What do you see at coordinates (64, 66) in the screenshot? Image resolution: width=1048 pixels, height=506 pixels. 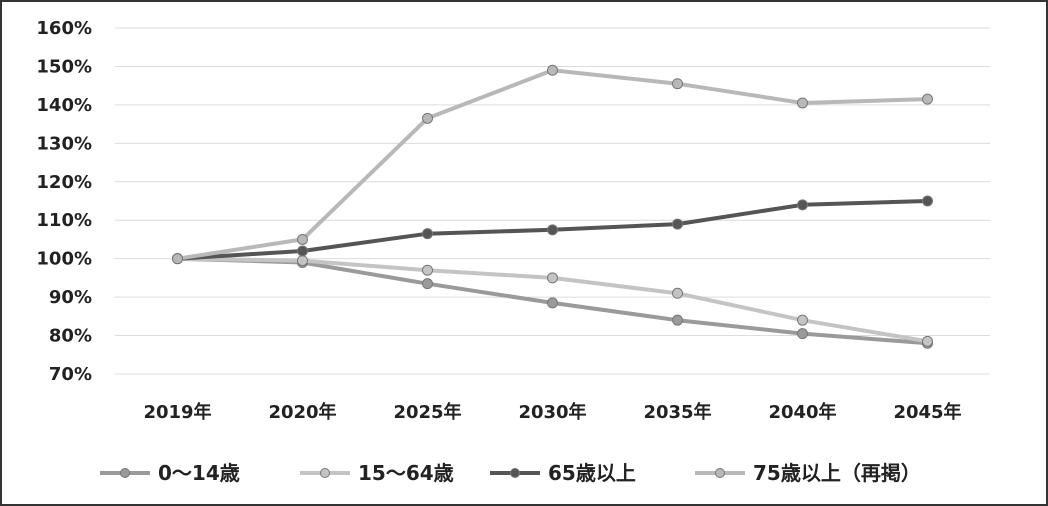 I see `y-tick-label: 150%` at bounding box center [64, 66].